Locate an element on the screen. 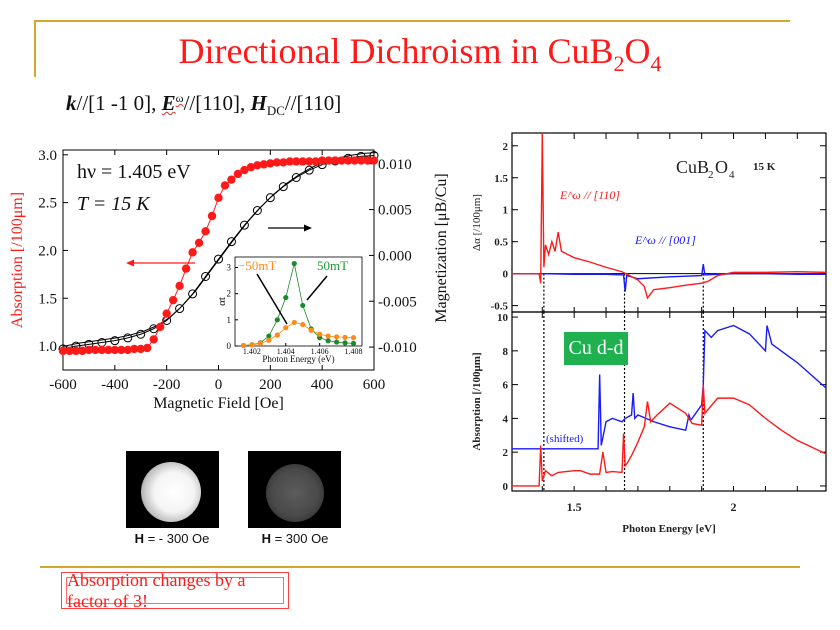 This screenshot has width=840, height=630. sample-image-negative-field is located at coordinates (172, 489).